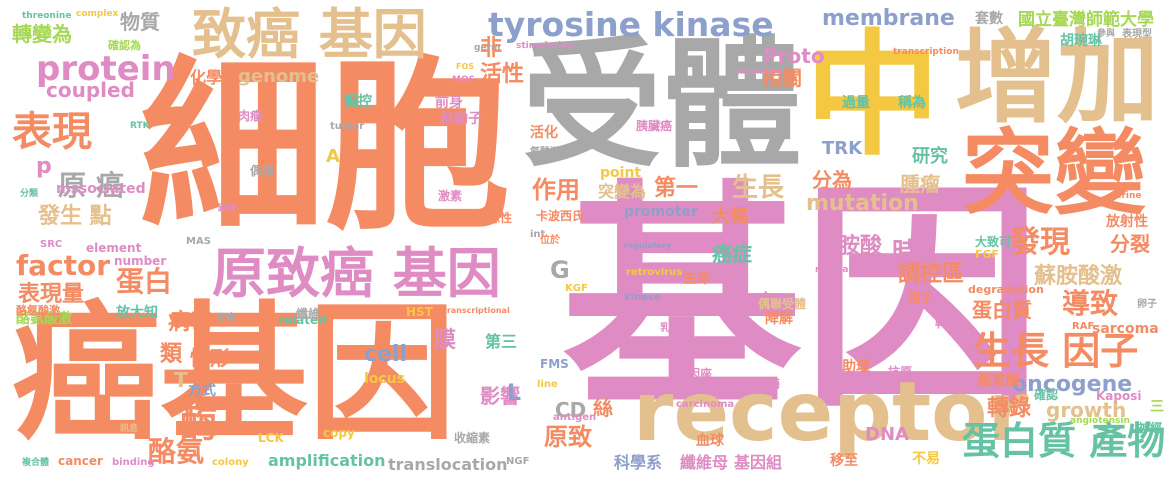  Describe the element at coordinates (1002, 310) in the screenshot. I see `word: 蛋白質` at that location.